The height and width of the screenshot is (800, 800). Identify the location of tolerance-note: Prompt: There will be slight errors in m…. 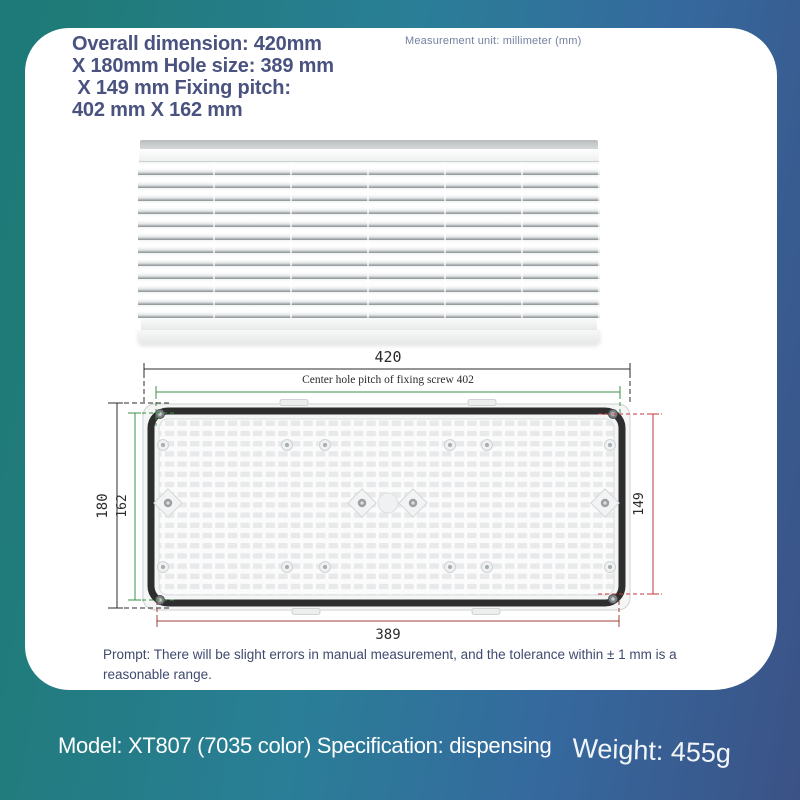
(390, 664).